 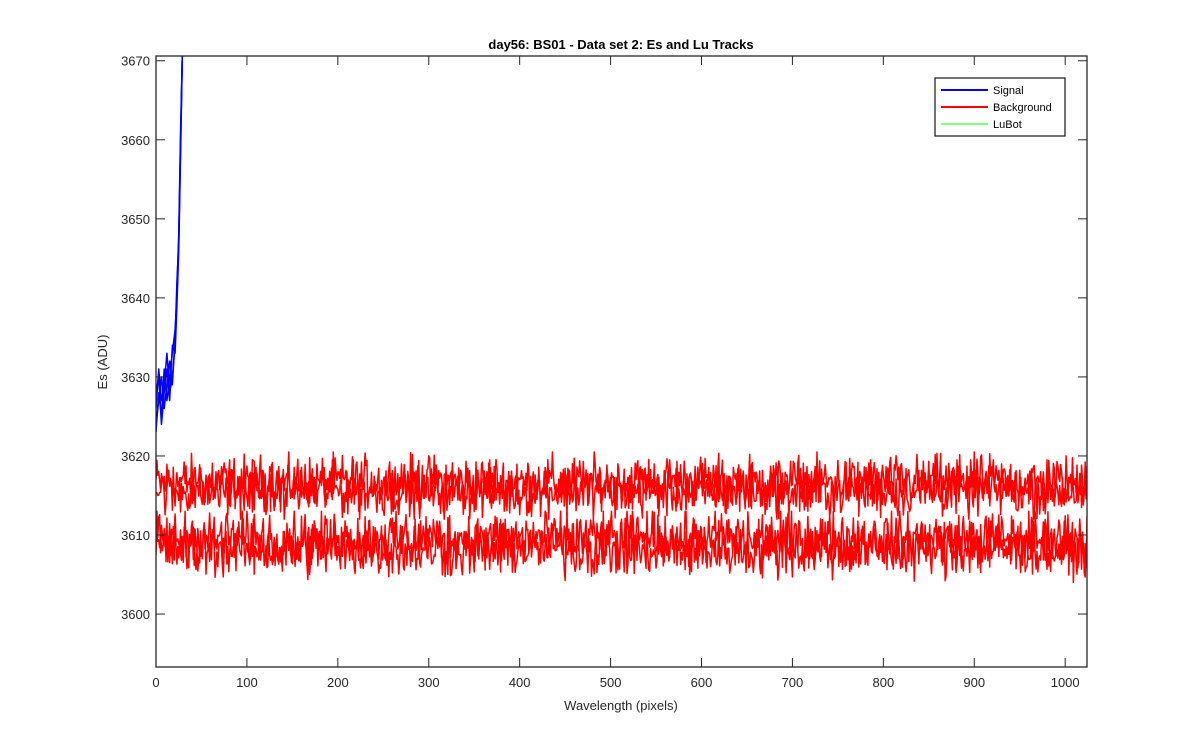 What do you see at coordinates (135, 219) in the screenshot?
I see `y-tick-label: 3650` at bounding box center [135, 219].